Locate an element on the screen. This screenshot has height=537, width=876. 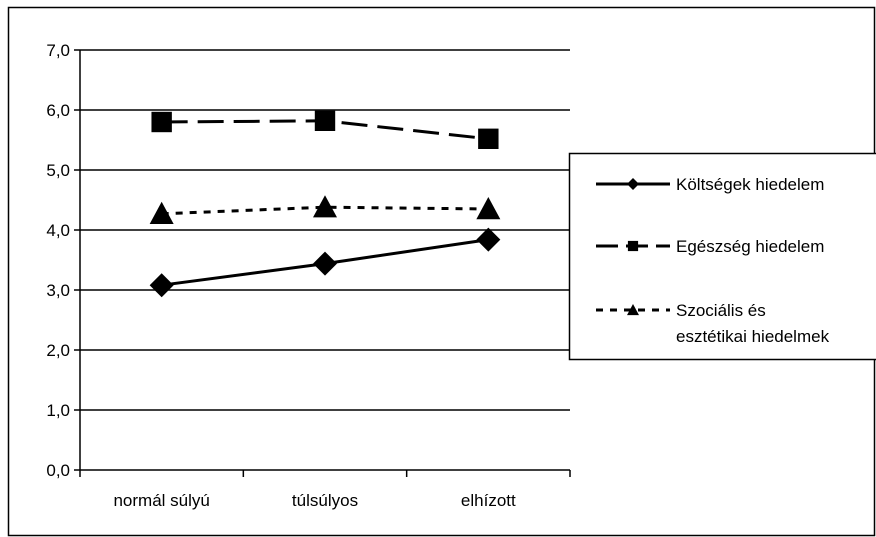
legend-entry-1: Költségek hiedelem is located at coordinates (710, 184).